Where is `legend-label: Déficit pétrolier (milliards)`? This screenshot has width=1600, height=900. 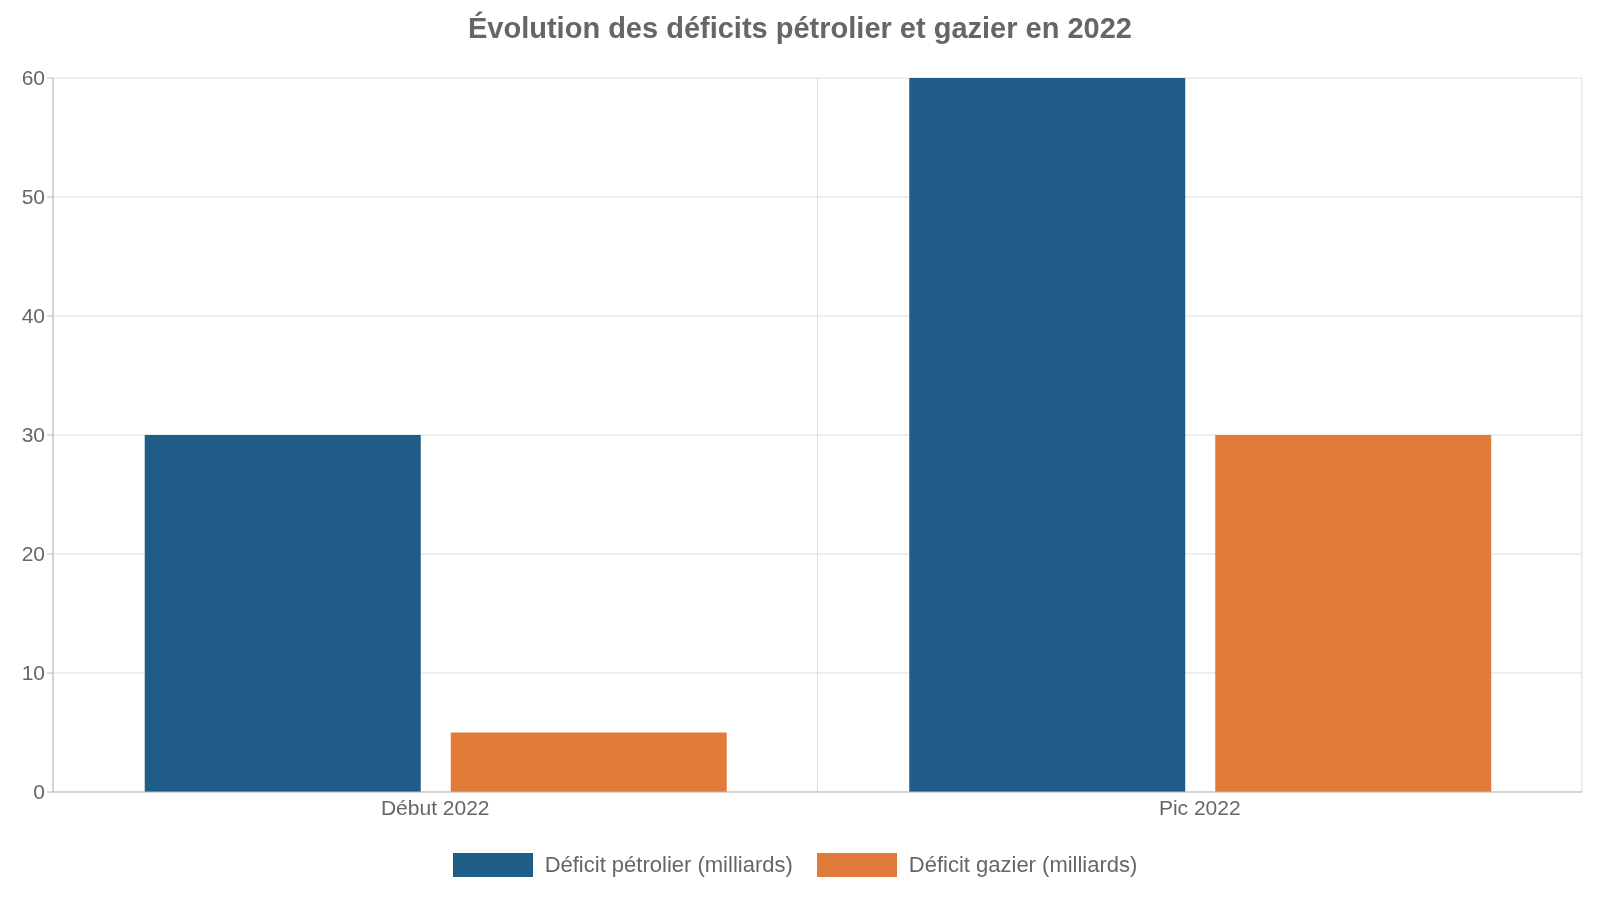 legend-label: Déficit pétrolier (milliards) is located at coordinates (668, 865).